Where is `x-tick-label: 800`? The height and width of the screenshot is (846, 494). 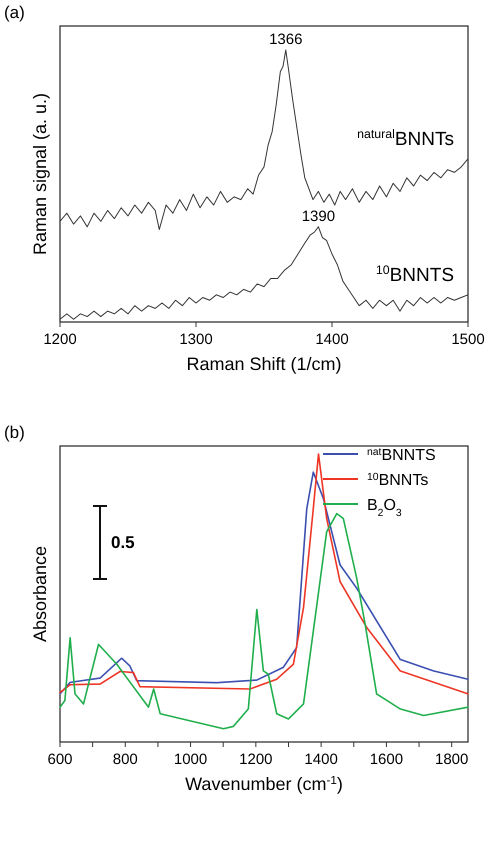 x-tick-label: 800 is located at coordinates (125, 759).